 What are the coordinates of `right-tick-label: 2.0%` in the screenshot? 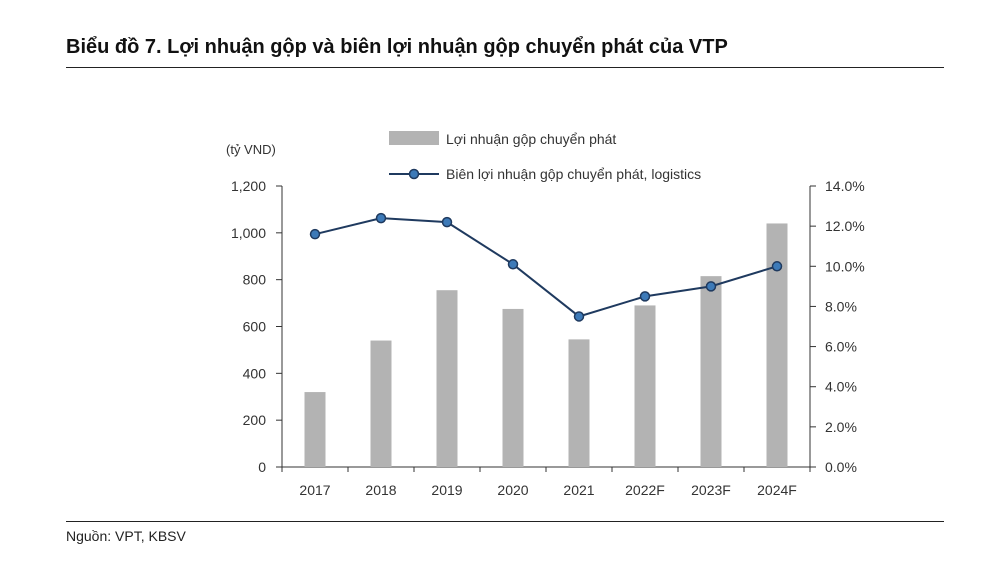 It's located at (841, 427).